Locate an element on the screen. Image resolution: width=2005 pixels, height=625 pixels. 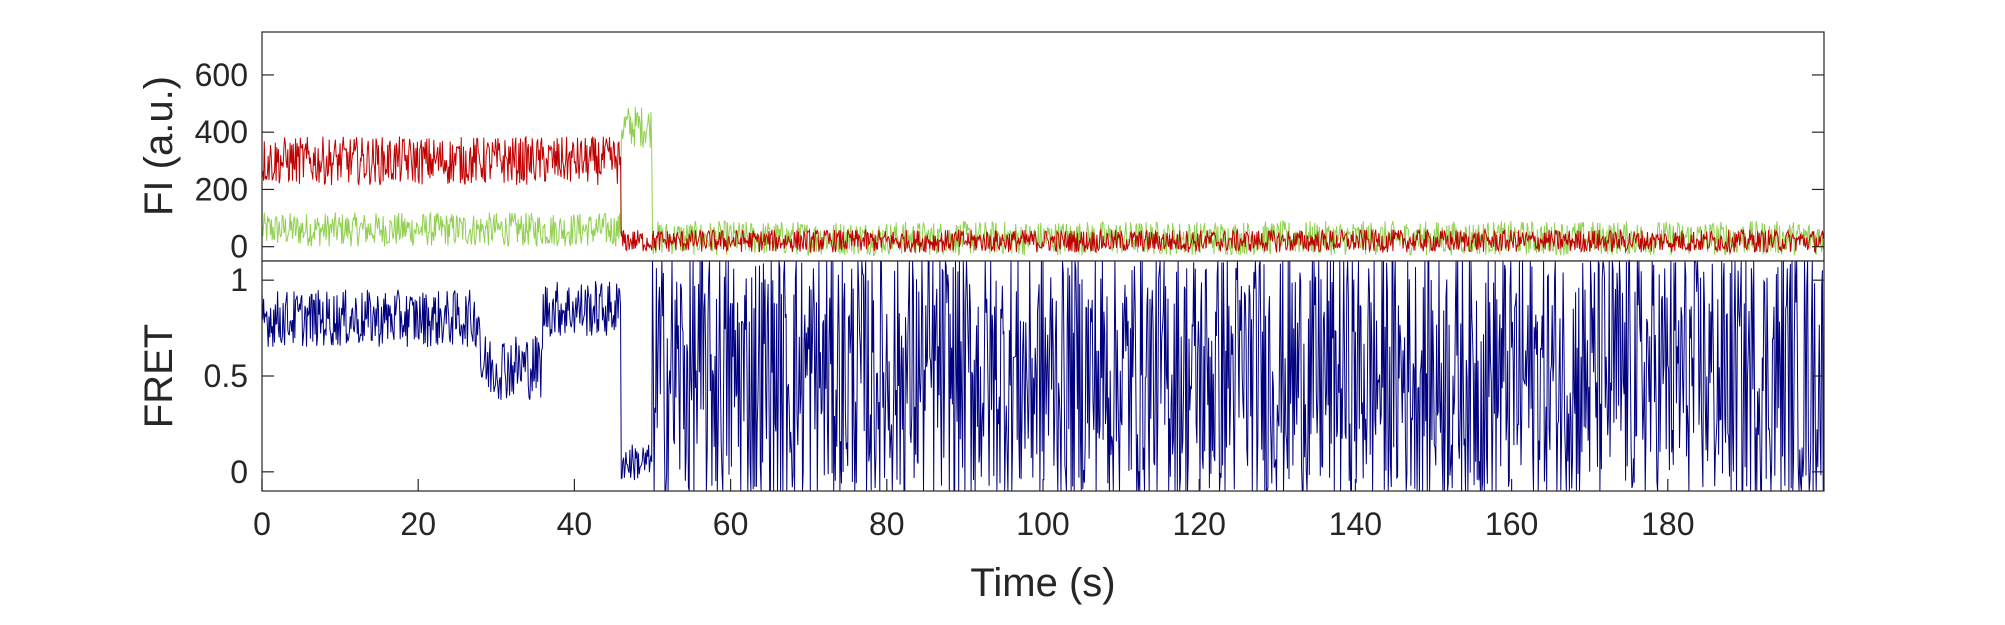
fluorescence-y-label: FI (a.u.) is located at coordinates (159, 146).